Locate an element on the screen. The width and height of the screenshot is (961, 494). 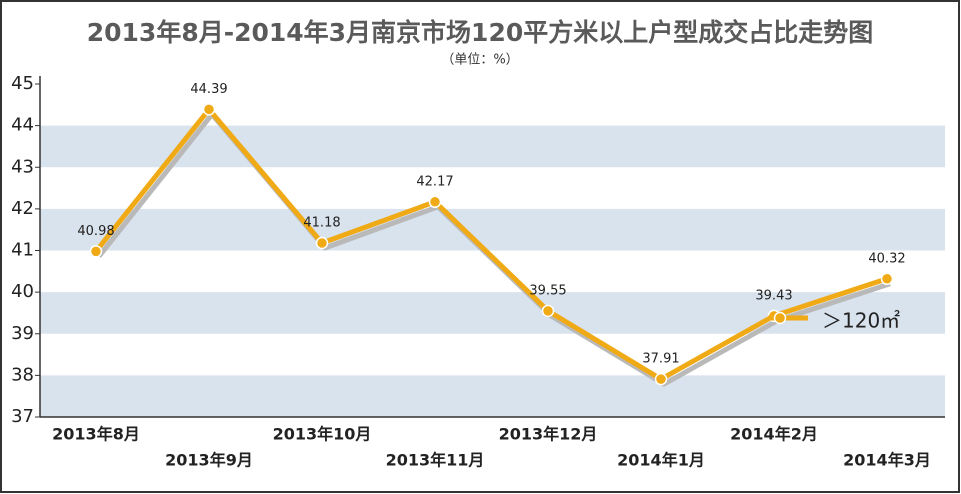
y-tick-label: 40 is located at coordinates (22, 291).